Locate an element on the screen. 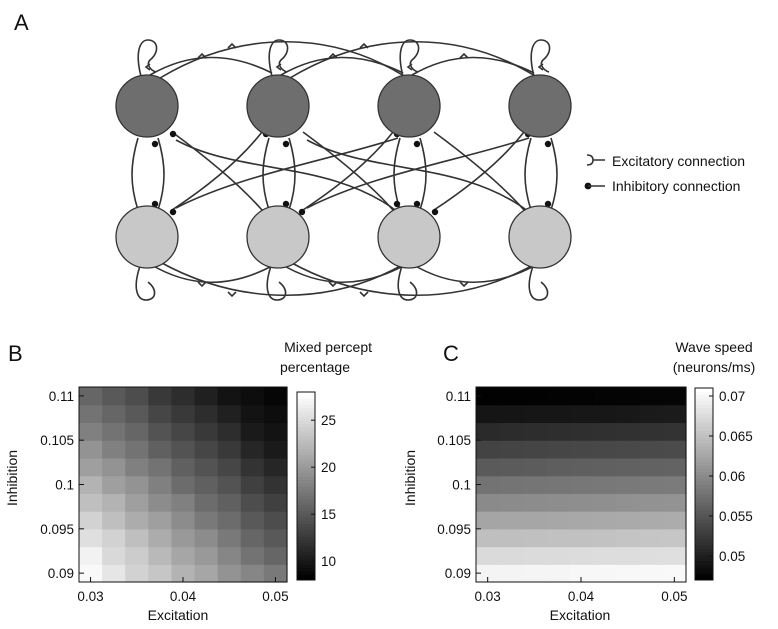 This screenshot has width=778, height=629. xtick-label: 0.04 is located at coordinates (183, 596).